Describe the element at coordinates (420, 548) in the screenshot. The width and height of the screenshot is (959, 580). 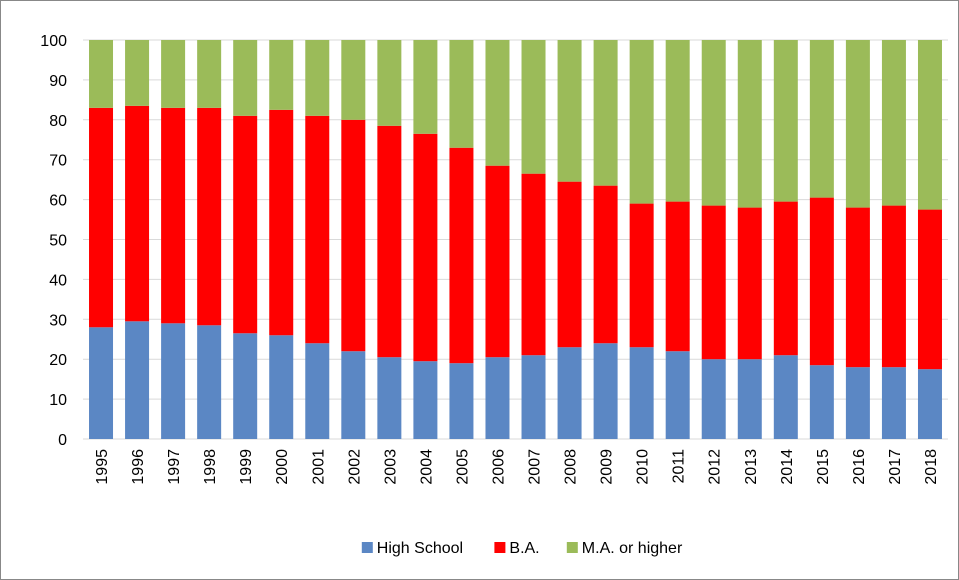
I see `legend-label: High School` at that location.